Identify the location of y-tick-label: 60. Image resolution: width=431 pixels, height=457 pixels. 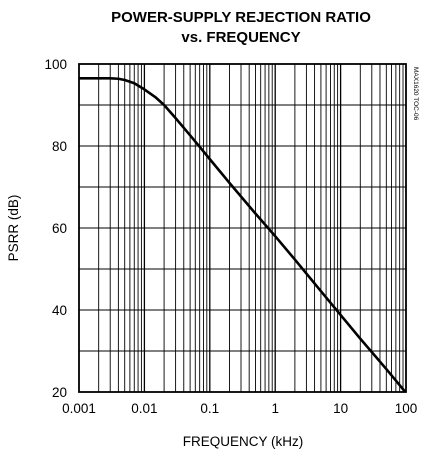
(59, 228).